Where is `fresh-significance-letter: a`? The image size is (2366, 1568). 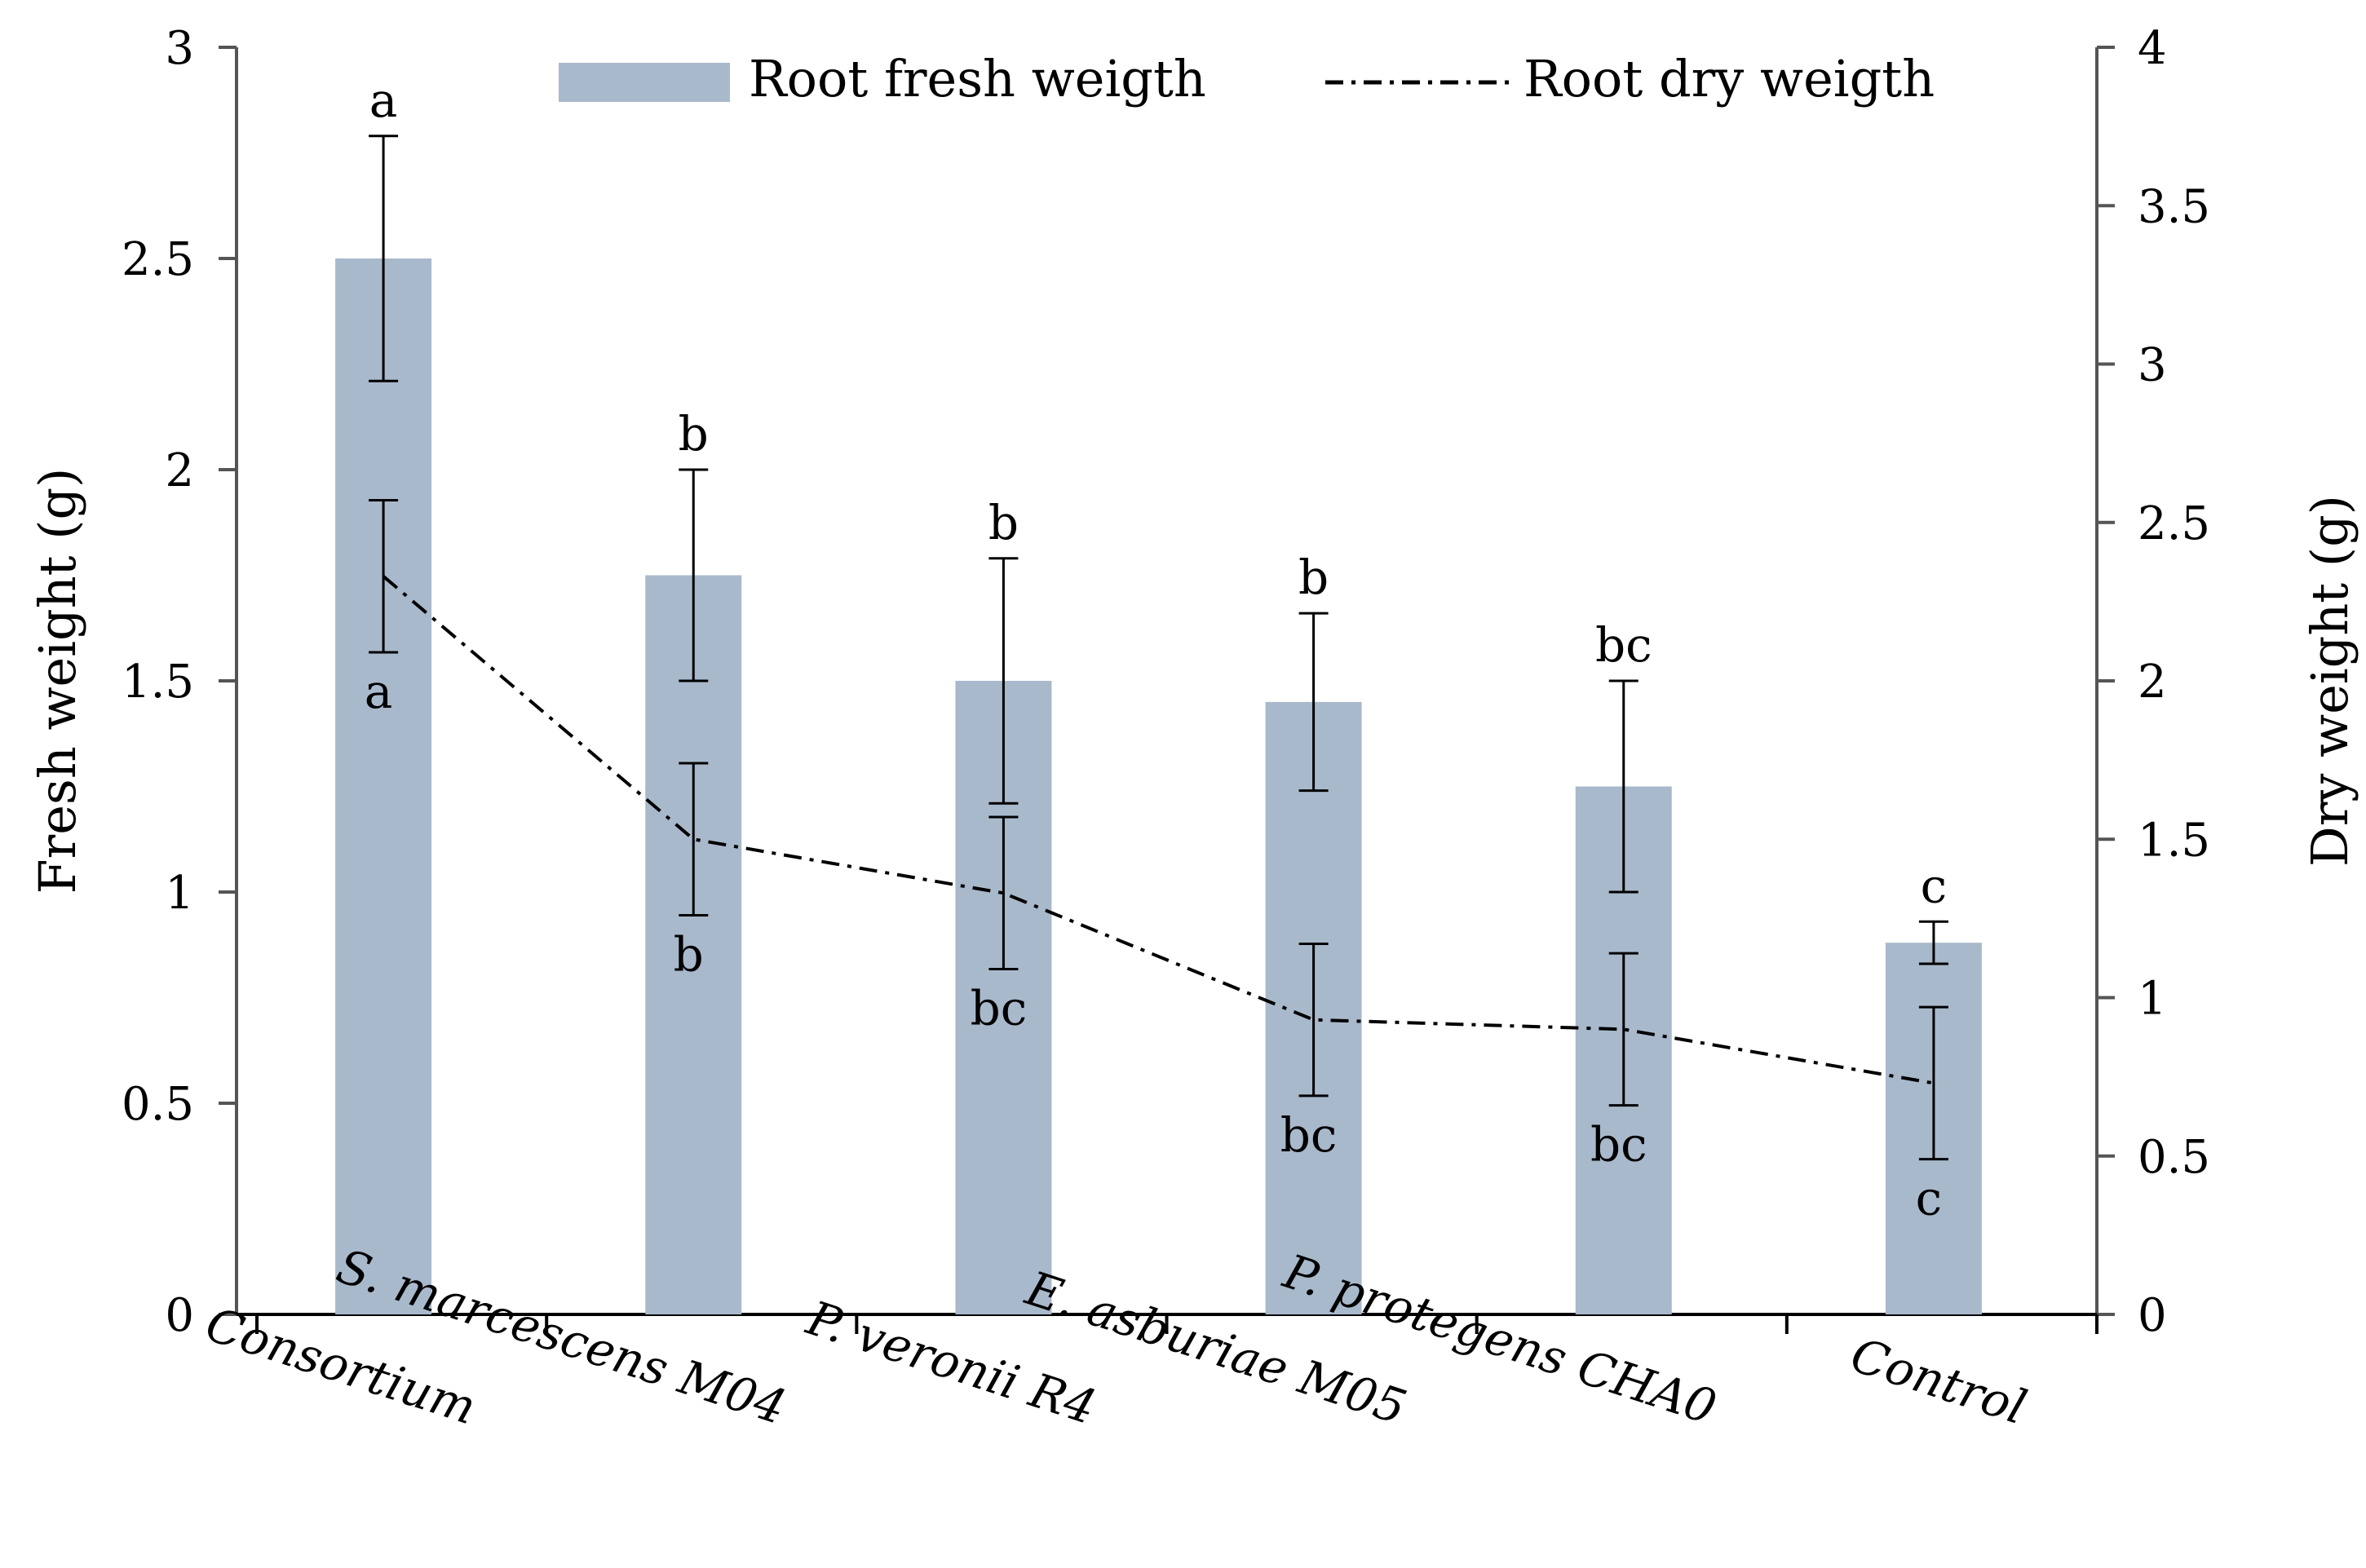 fresh-significance-letter: a is located at coordinates (383, 100).